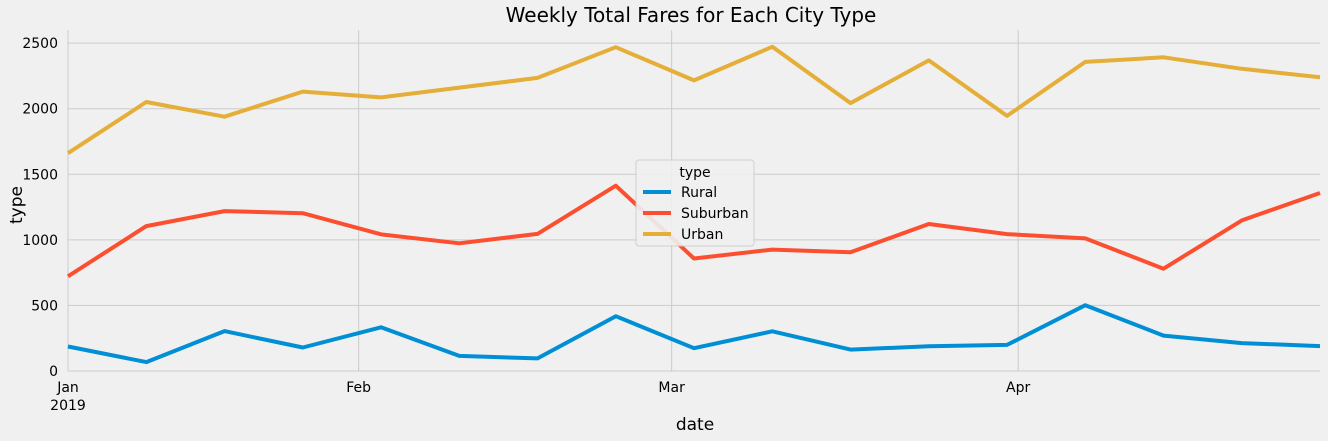  What do you see at coordinates (67, 388) in the screenshot?
I see `x-tick-label: Jan` at bounding box center [67, 388].